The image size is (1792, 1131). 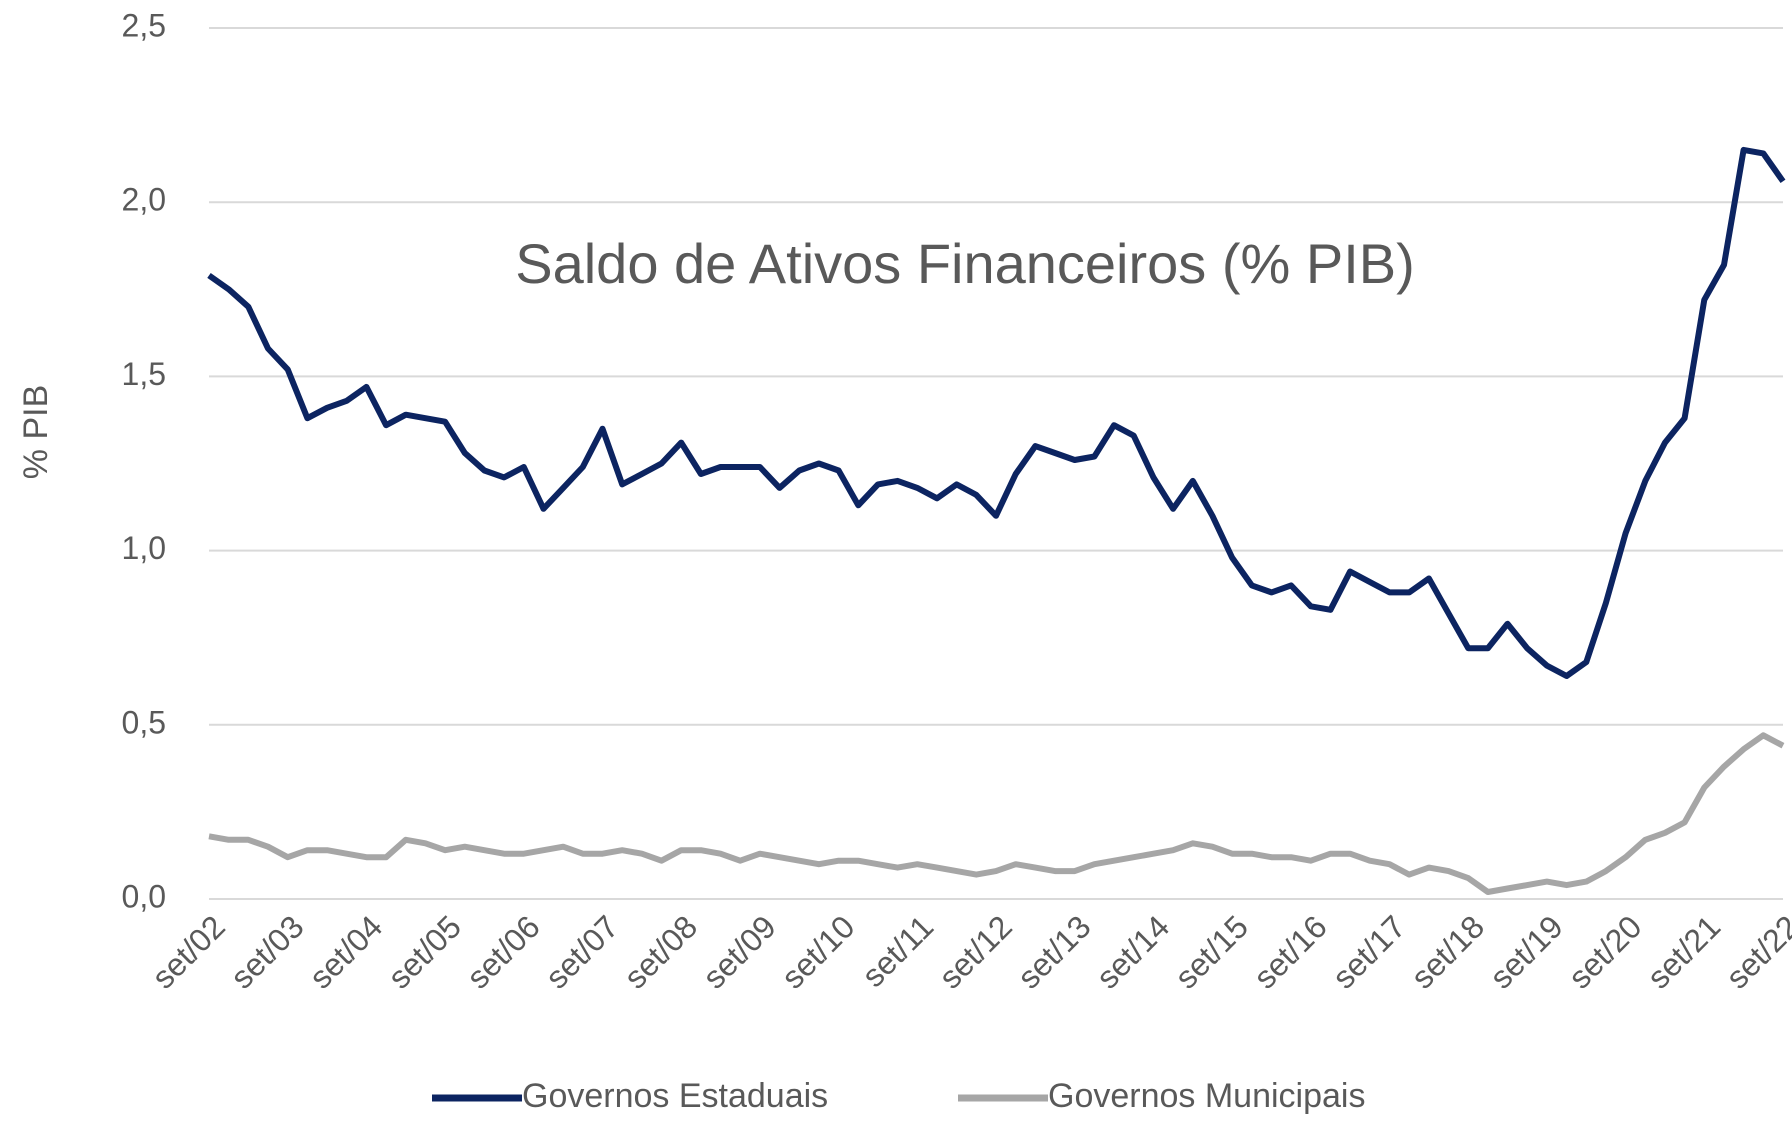 What do you see at coordinates (1290, 951) in the screenshot?
I see `x-tick-label: set/16` at bounding box center [1290, 951].